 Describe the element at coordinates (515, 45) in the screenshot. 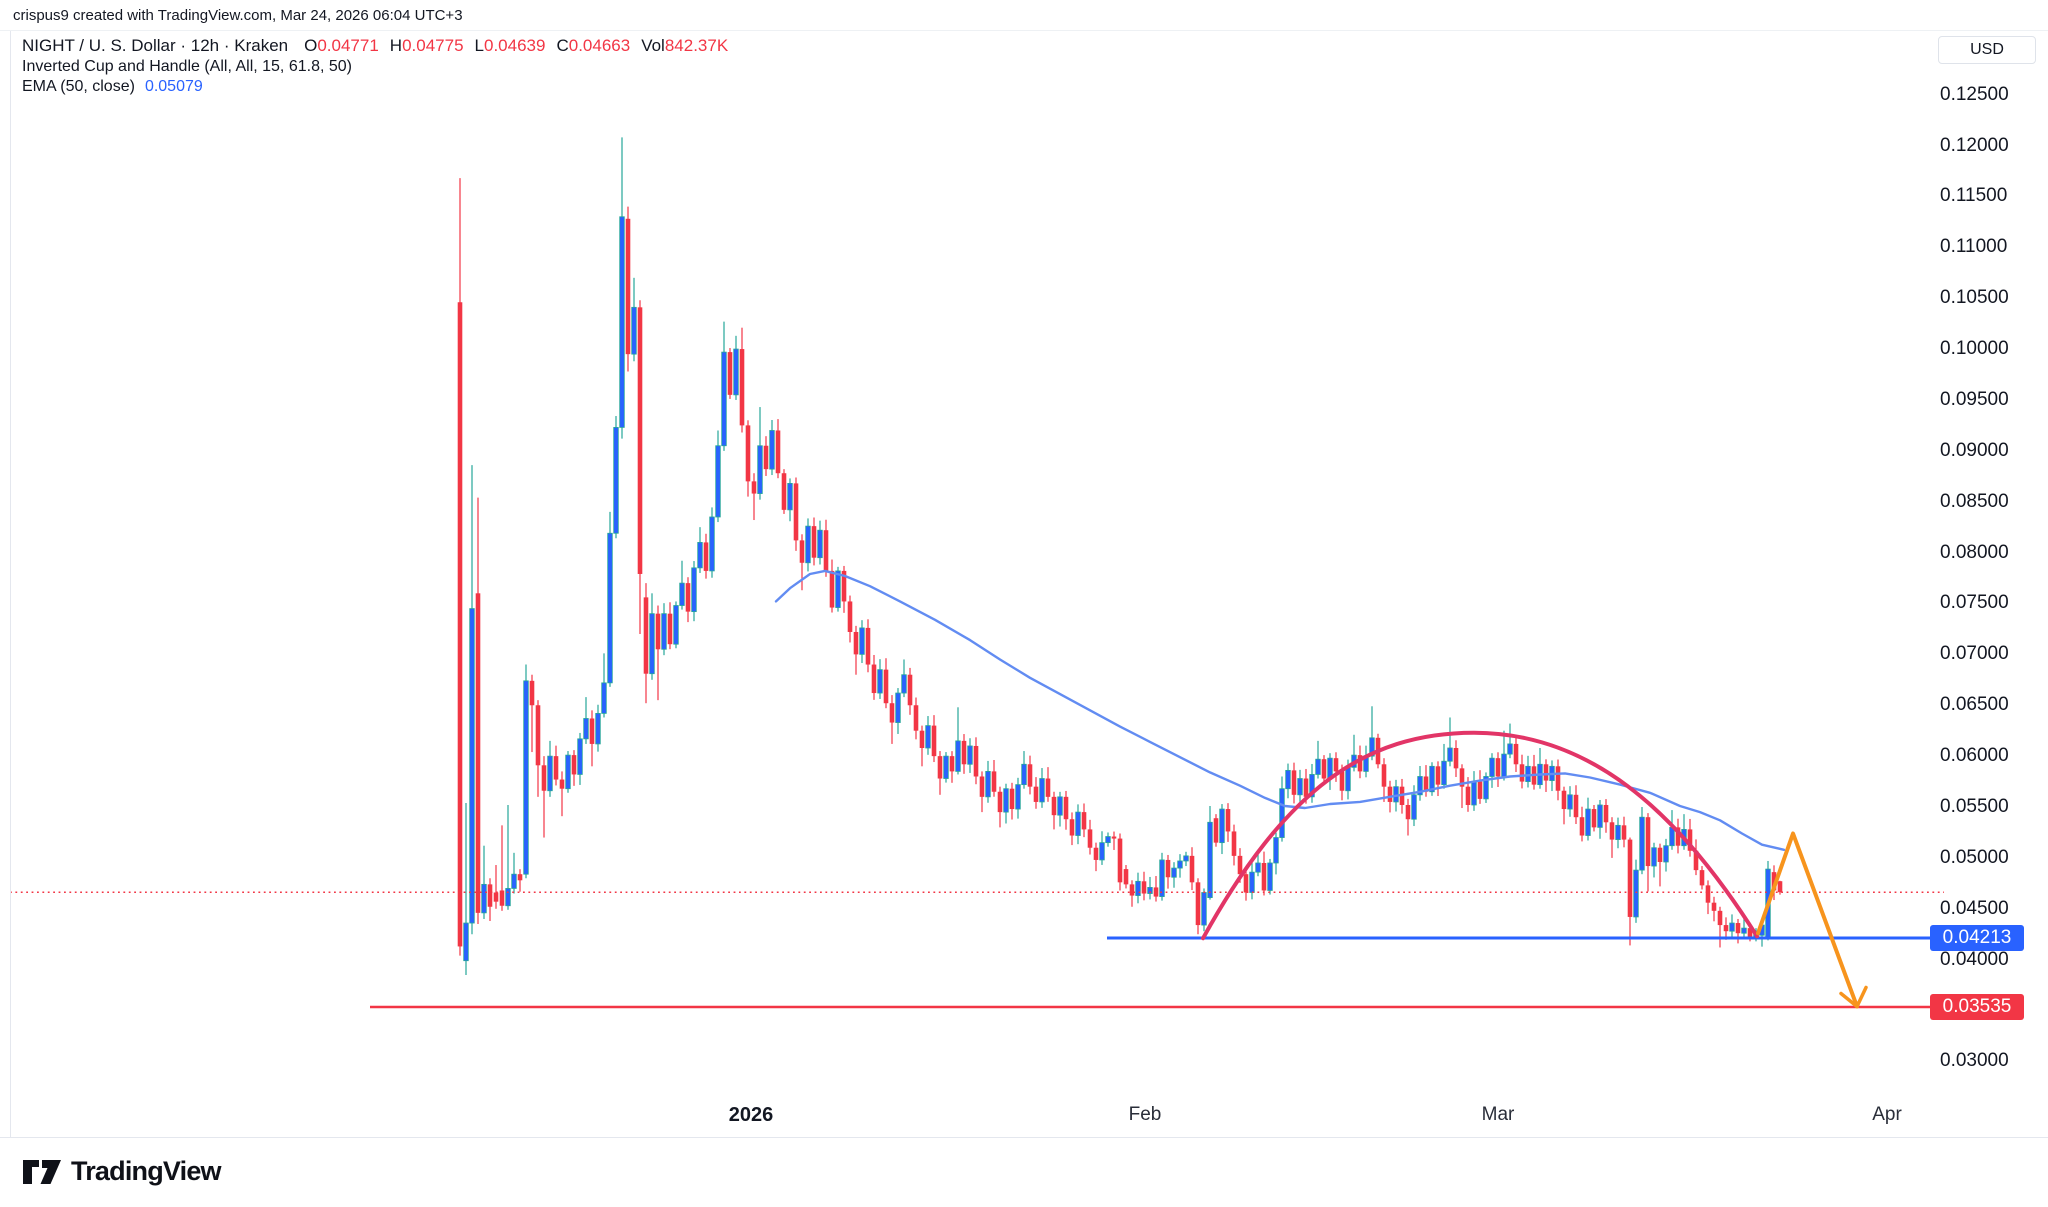

I see `ohlc-field-value: 0.04639` at that location.